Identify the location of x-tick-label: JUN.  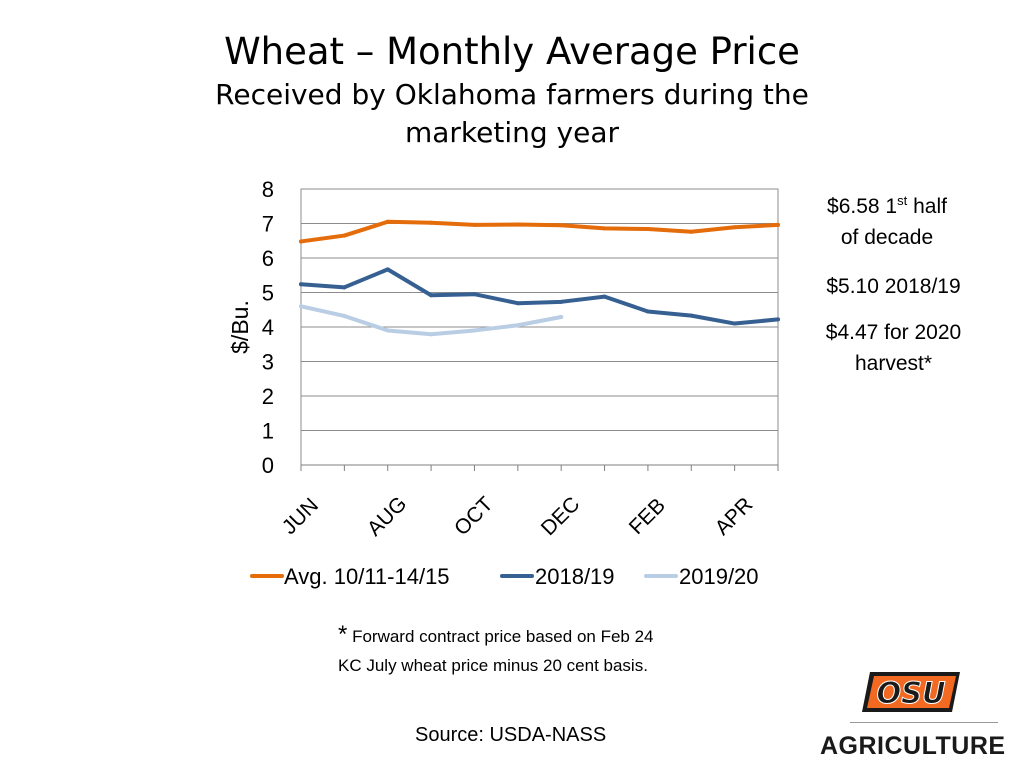
(300, 516).